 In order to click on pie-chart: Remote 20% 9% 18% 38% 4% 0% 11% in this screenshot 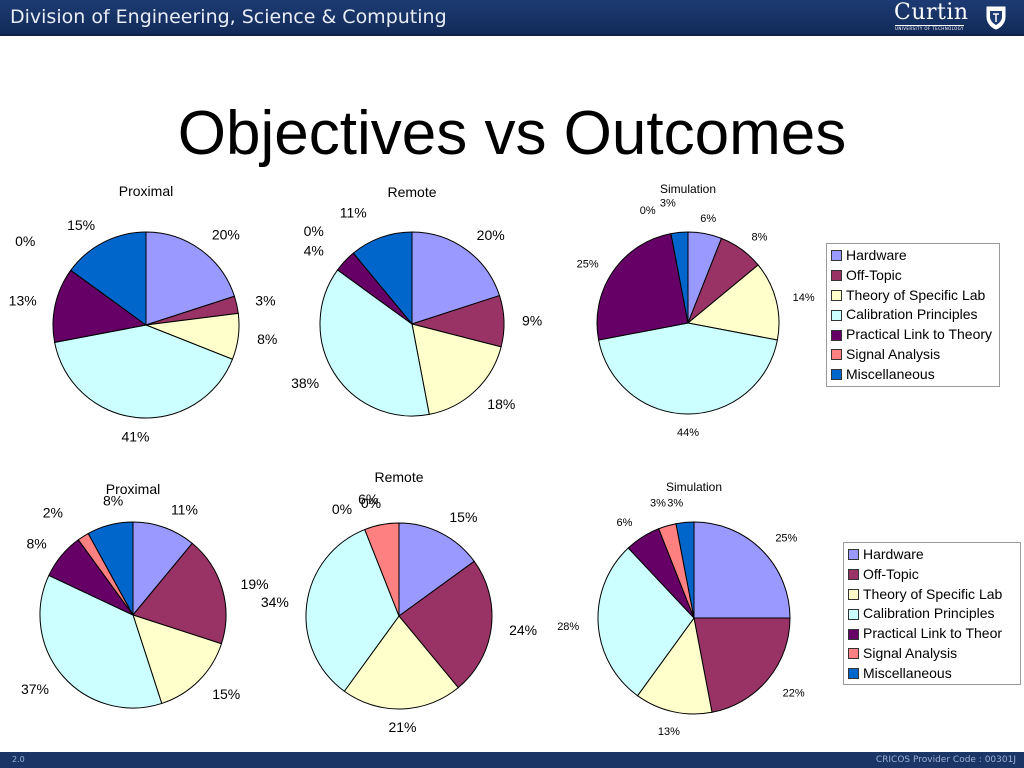, I will do `click(416, 300)`.